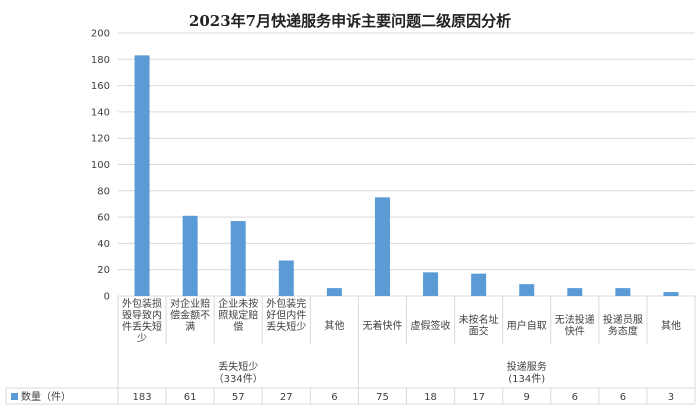 This screenshot has height=408, width=700. I want to click on chart-title: 2023年7月快递服务申诉主要问题二级原因分析, so click(350, 21).